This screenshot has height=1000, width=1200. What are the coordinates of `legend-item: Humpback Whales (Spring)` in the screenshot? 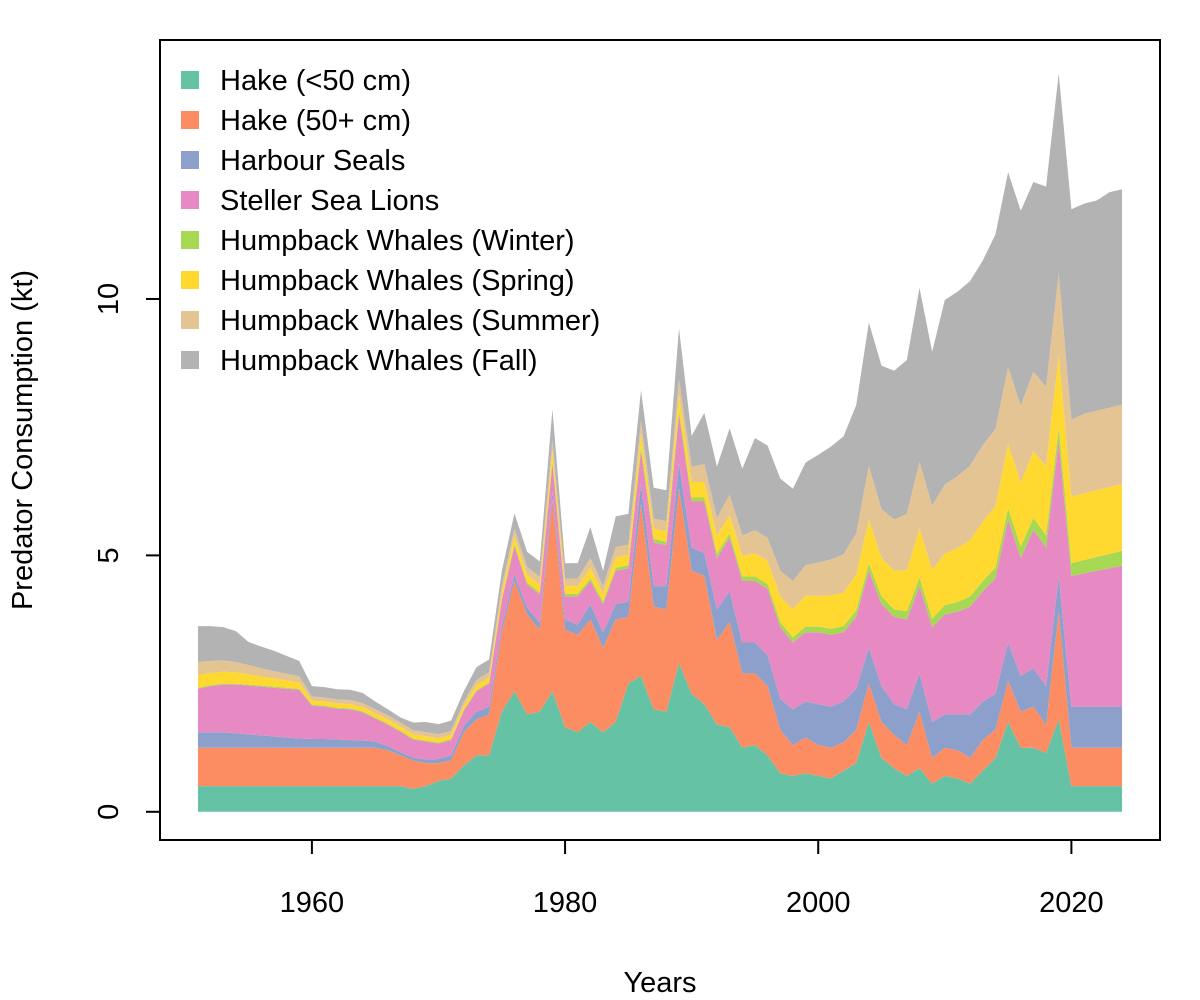 It's located at (378, 281).